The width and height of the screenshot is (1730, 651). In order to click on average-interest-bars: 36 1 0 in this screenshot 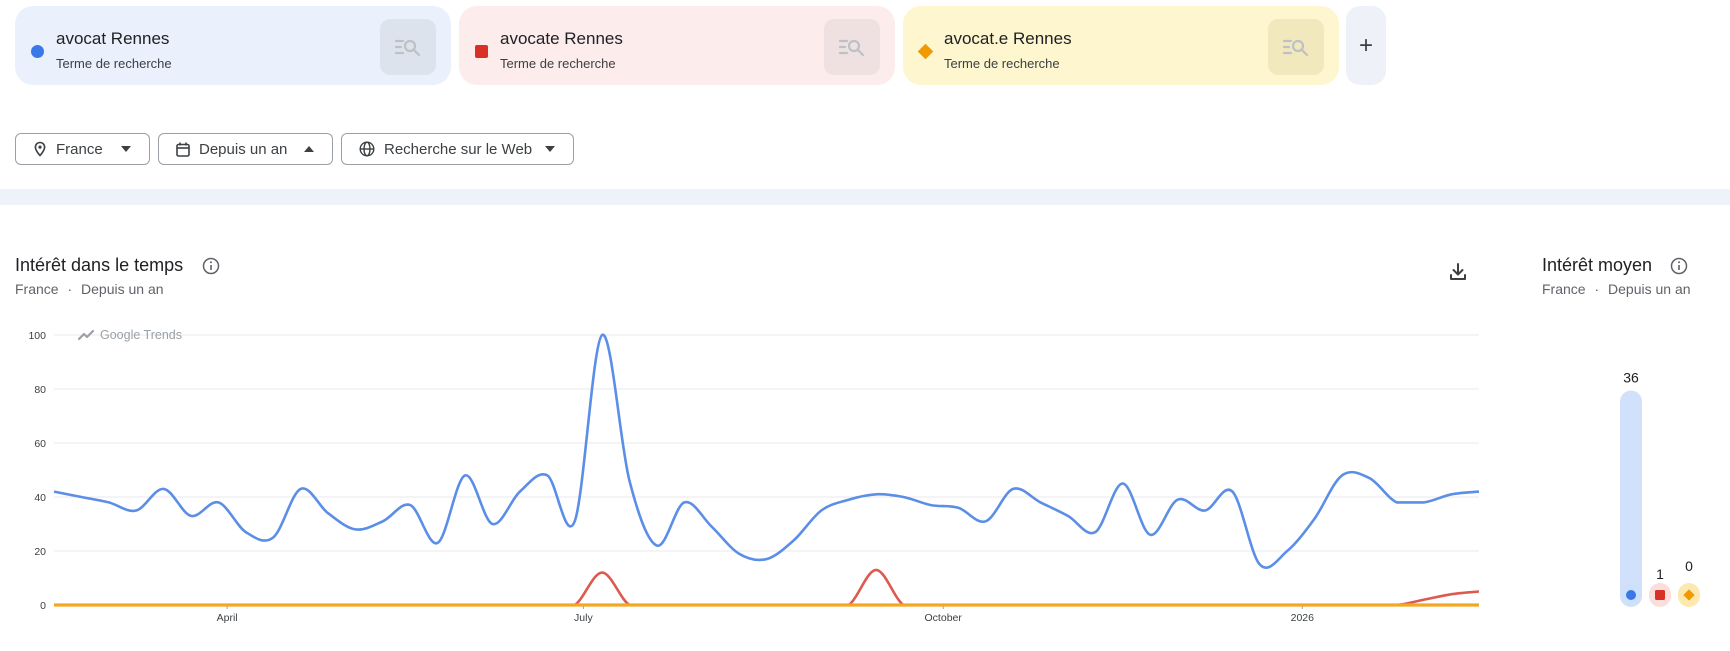, I will do `click(1660, 488)`.